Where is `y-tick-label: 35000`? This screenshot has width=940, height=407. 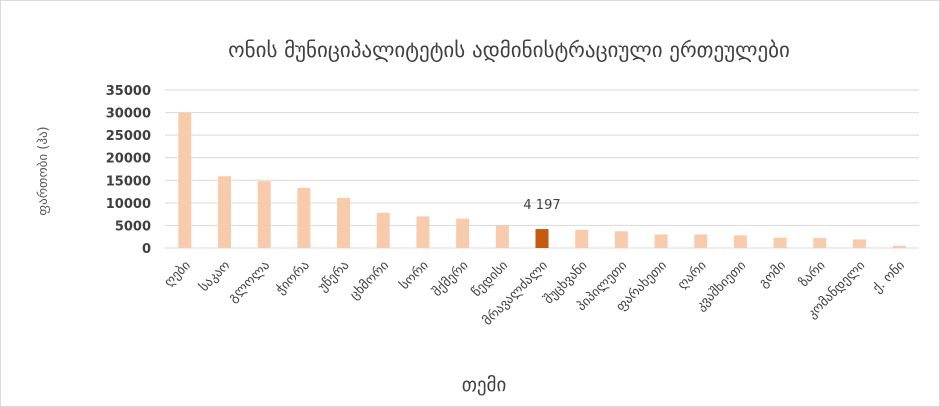
y-tick-label: 35000 is located at coordinates (128, 91).